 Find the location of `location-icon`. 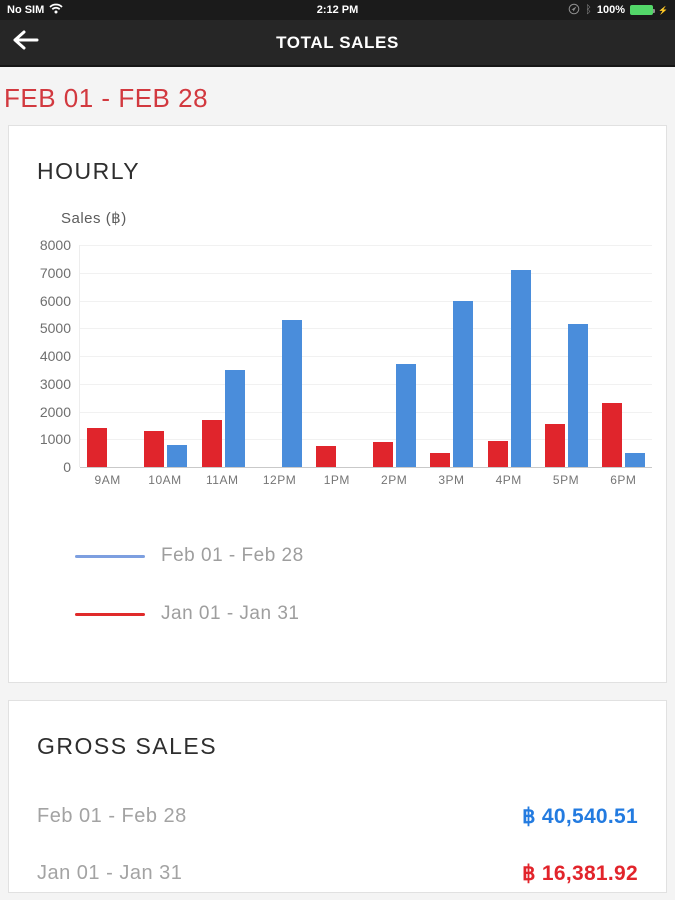

location-icon is located at coordinates (574, 10).